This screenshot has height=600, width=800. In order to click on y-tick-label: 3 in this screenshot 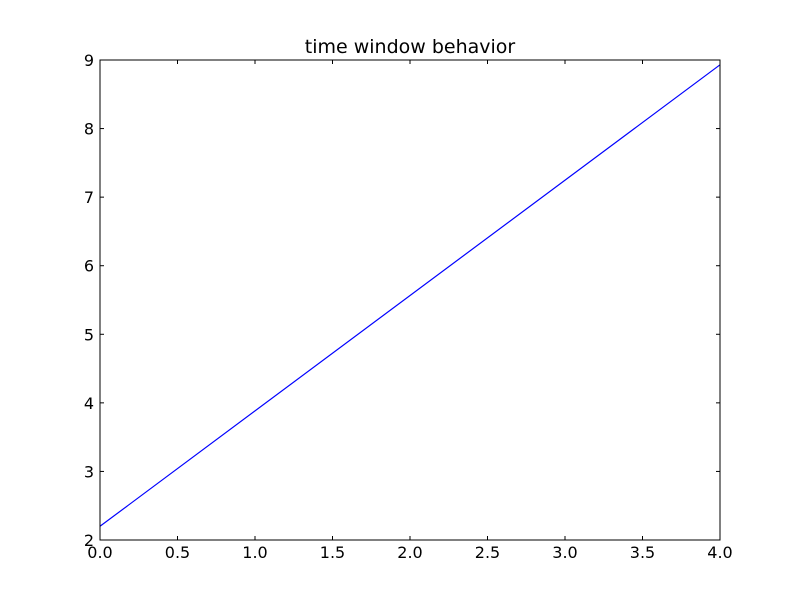, I will do `click(89, 471)`.